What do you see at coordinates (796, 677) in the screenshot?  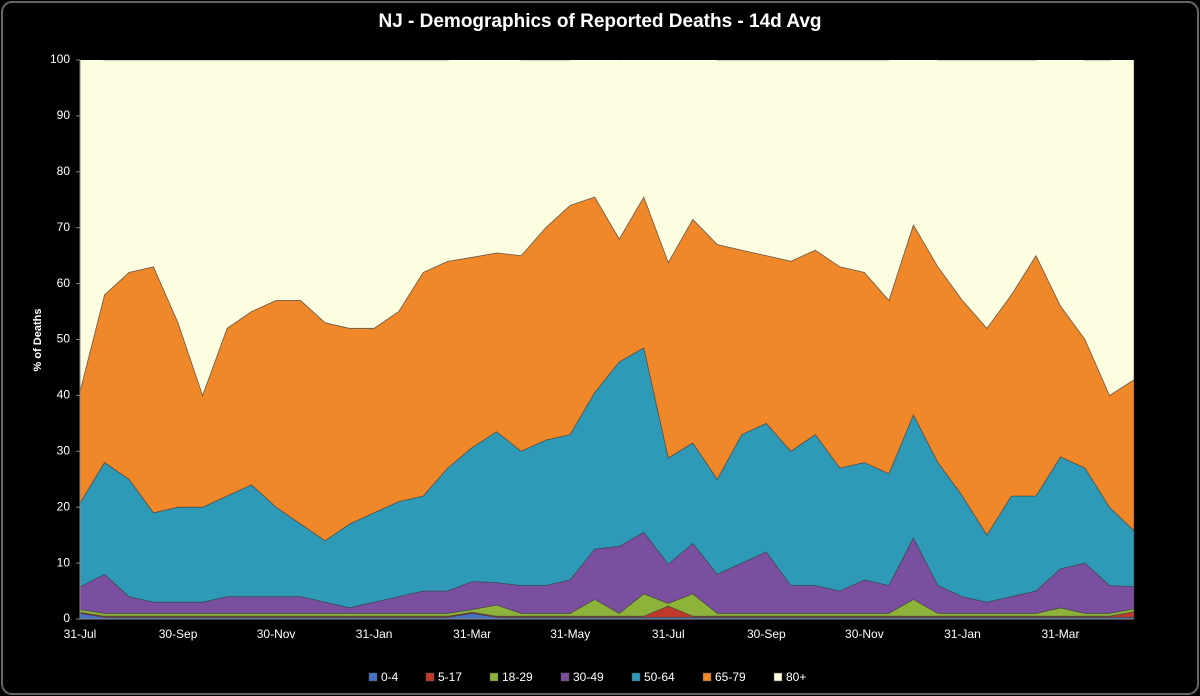 I see `legend-label: 80+` at bounding box center [796, 677].